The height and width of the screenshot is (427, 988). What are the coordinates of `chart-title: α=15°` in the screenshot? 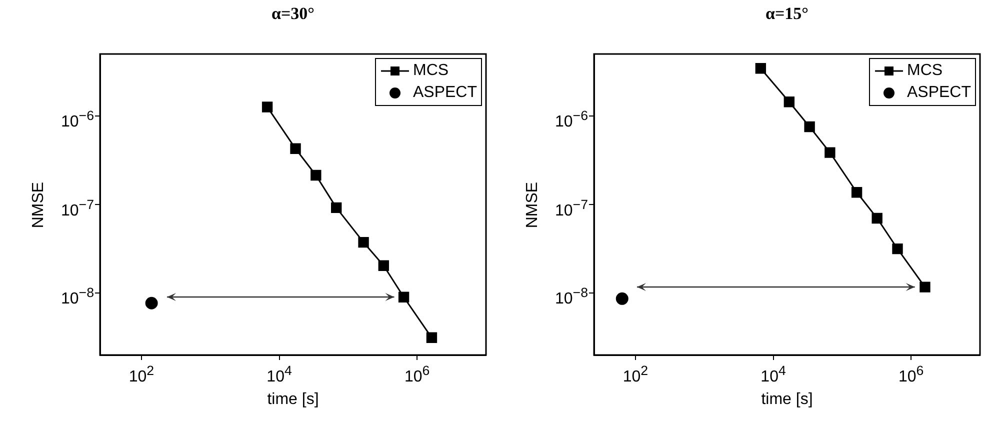 It's located at (787, 14).